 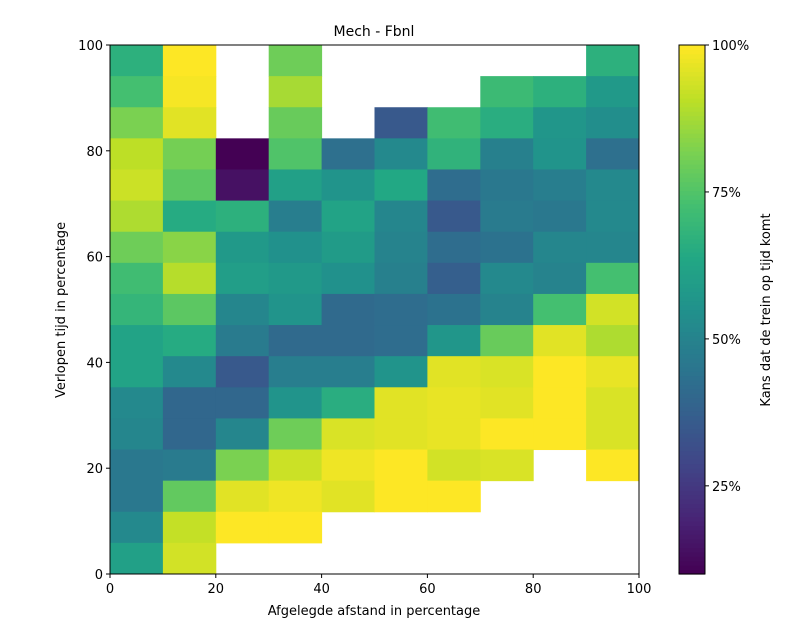 I want to click on colorbar, so click(x=692, y=310).